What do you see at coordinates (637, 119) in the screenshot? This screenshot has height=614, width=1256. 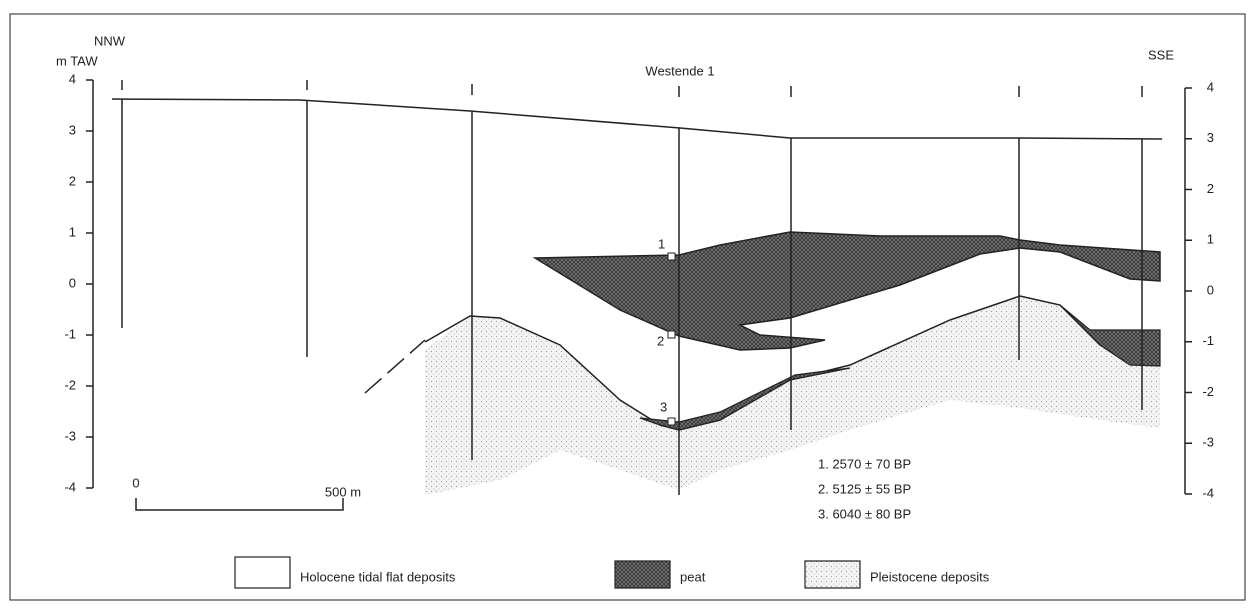 I see `surface` at bounding box center [637, 119].